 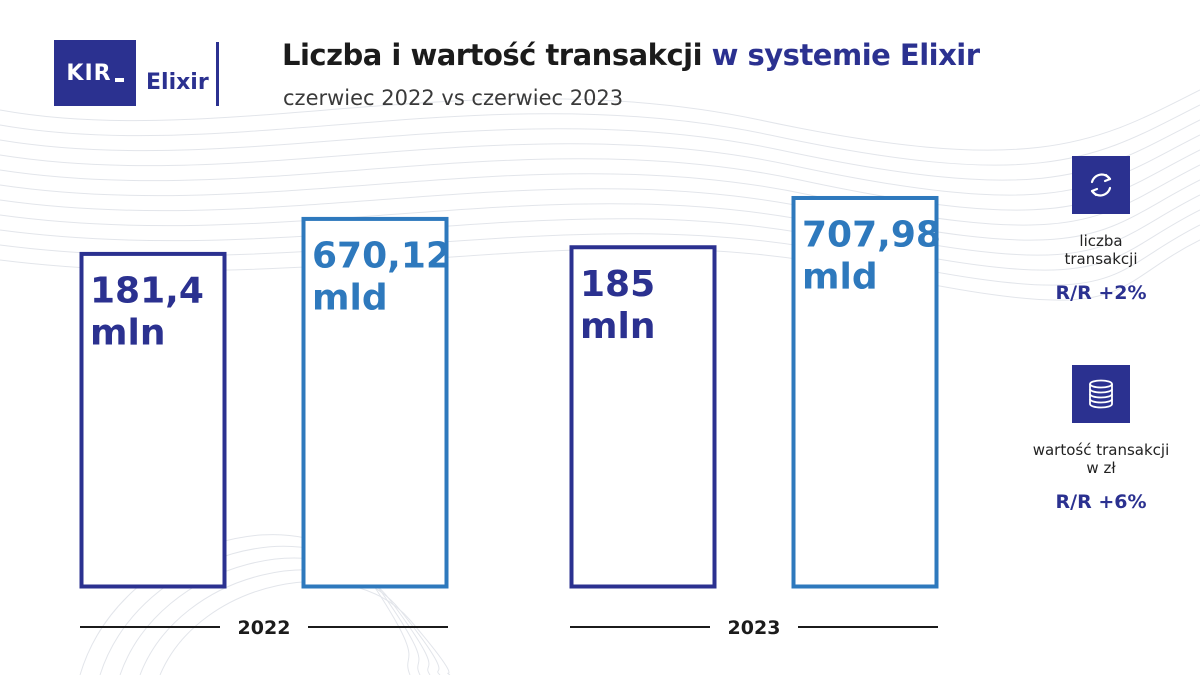 What do you see at coordinates (754, 628) in the screenshot?
I see `category-label-2023: 2023` at bounding box center [754, 628].